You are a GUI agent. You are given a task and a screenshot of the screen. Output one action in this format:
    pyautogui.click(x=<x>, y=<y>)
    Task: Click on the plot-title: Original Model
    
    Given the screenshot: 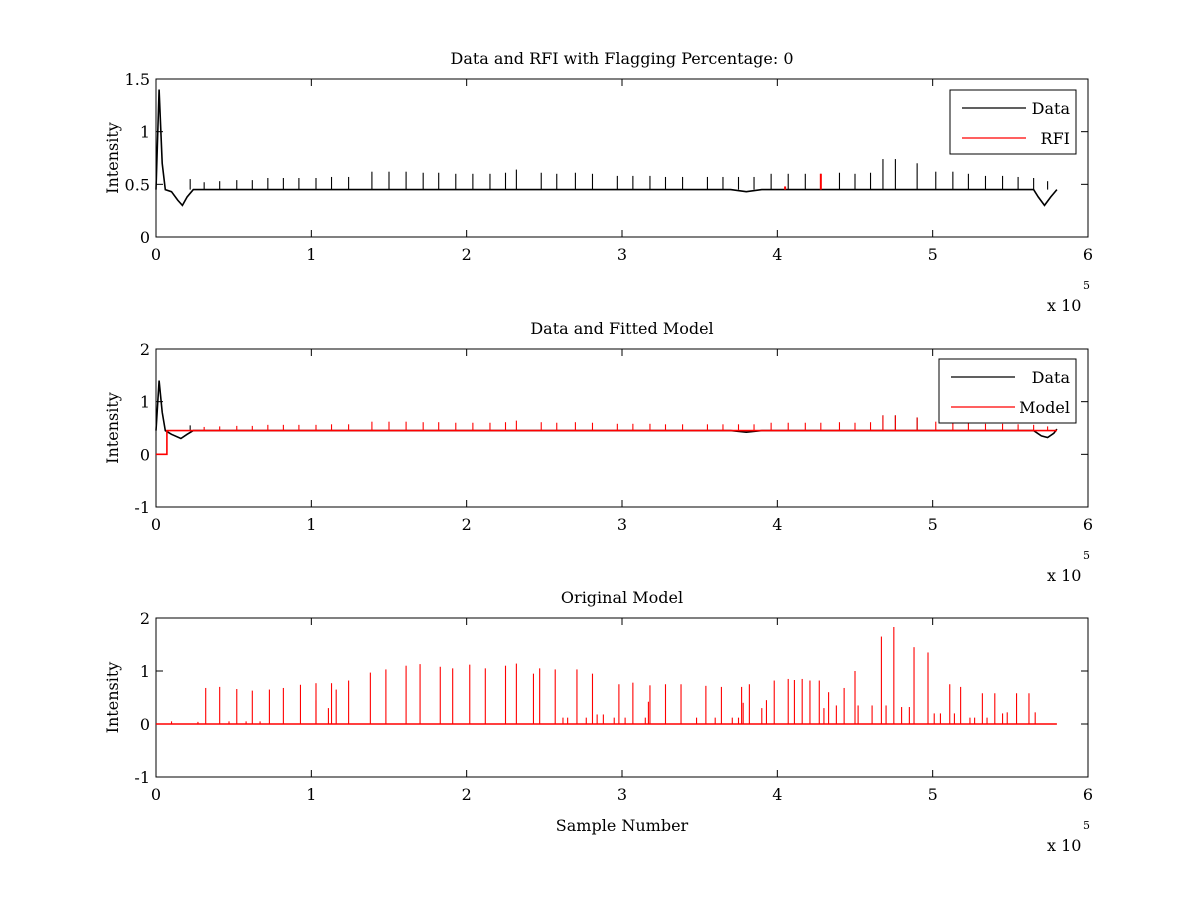 What is the action you would take?
    pyautogui.click(x=622, y=597)
    